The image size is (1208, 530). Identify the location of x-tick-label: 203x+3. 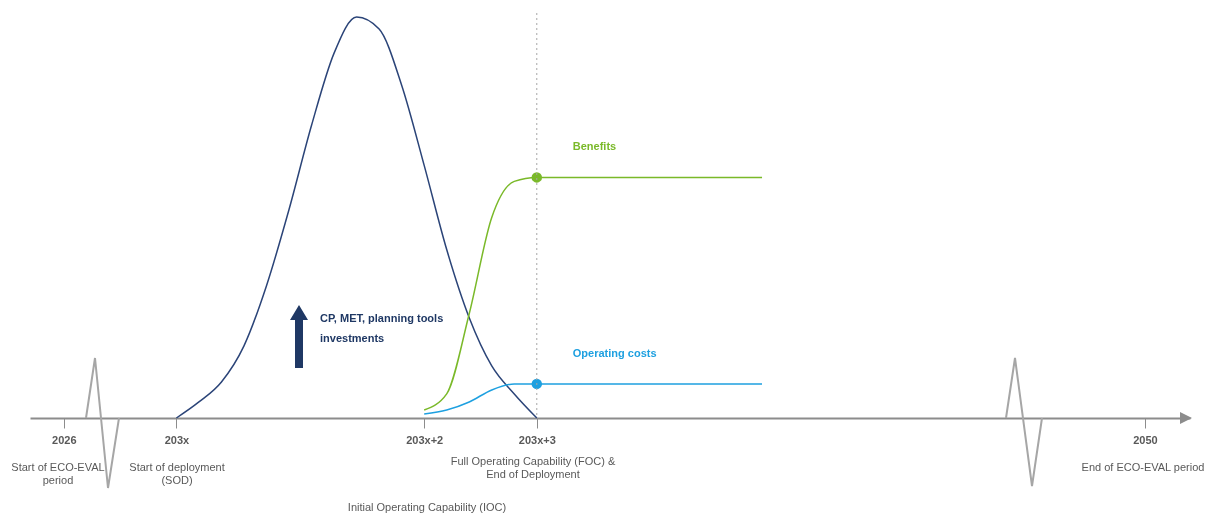
(537, 439).